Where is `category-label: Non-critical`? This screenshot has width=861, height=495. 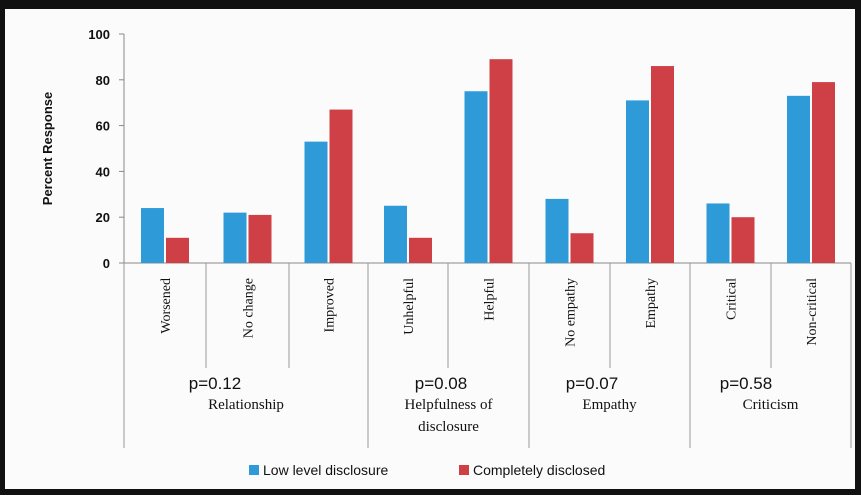 category-label: Non-critical is located at coordinates (812, 312).